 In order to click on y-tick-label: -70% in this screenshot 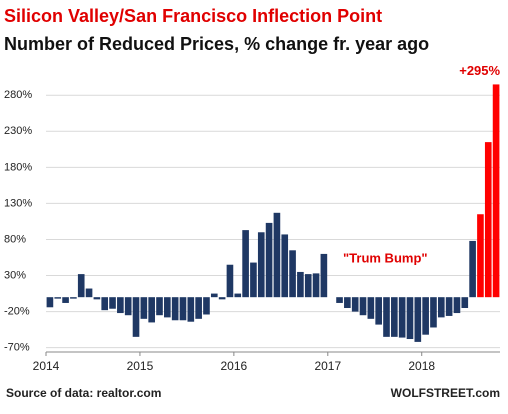, I will do `click(17, 348)`.